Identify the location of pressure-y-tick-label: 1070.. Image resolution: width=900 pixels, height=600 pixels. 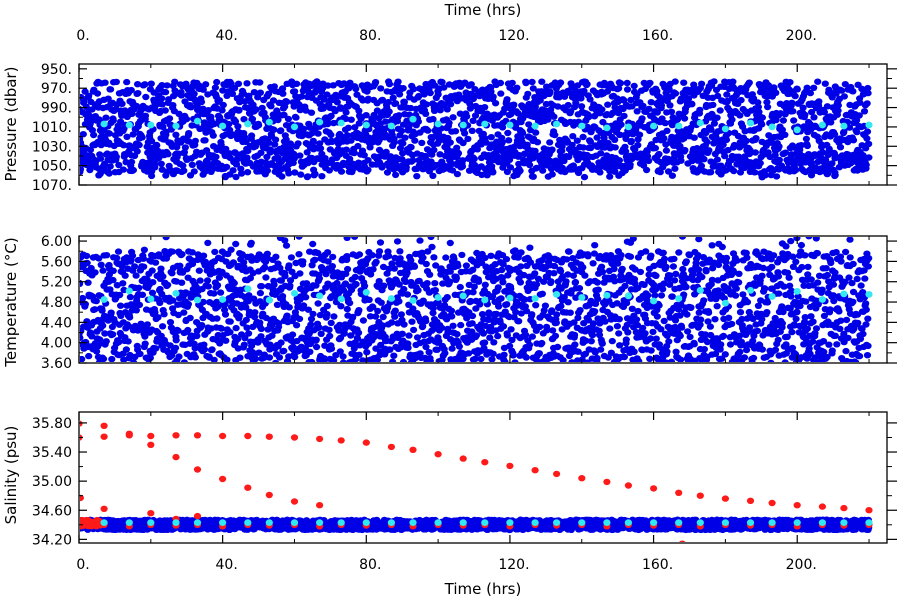
(52, 186).